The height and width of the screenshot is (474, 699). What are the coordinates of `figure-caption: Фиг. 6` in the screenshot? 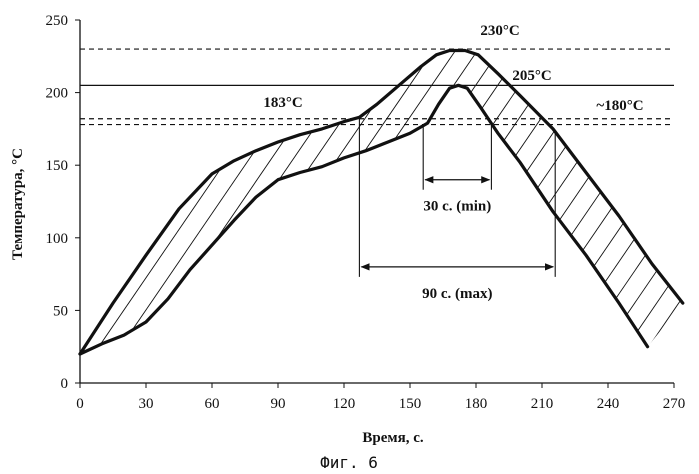 It's located at (349, 462).